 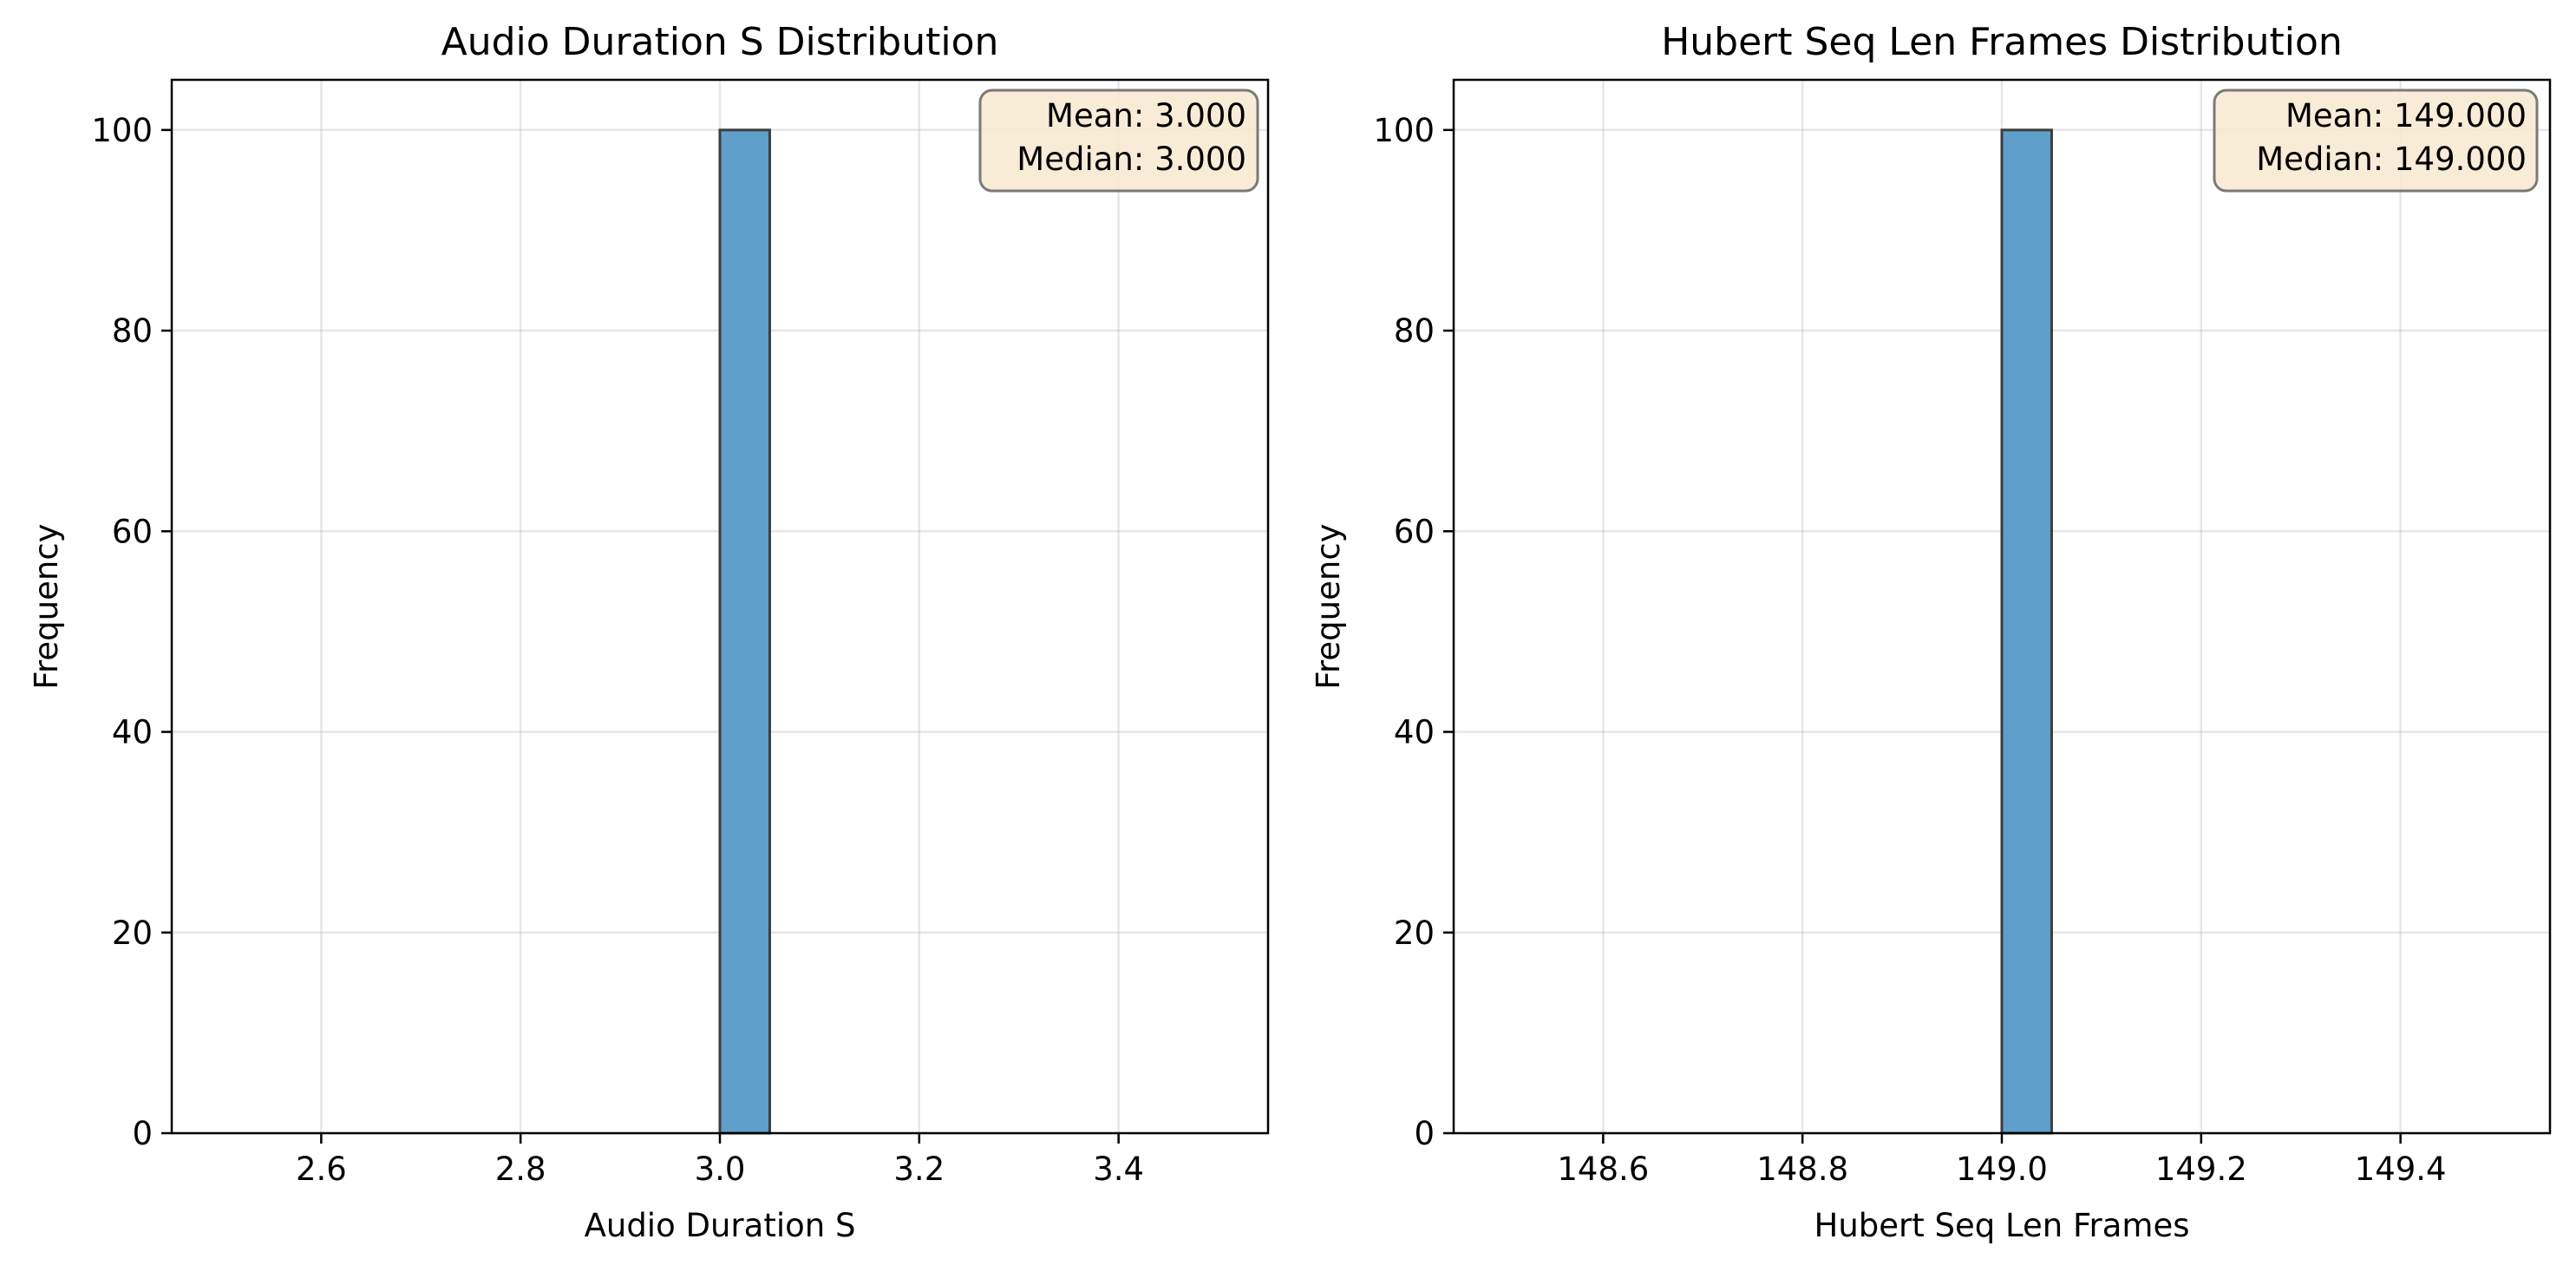 What do you see at coordinates (2406, 115) in the screenshot?
I see `stats-mean: Mean: 149.000` at bounding box center [2406, 115].